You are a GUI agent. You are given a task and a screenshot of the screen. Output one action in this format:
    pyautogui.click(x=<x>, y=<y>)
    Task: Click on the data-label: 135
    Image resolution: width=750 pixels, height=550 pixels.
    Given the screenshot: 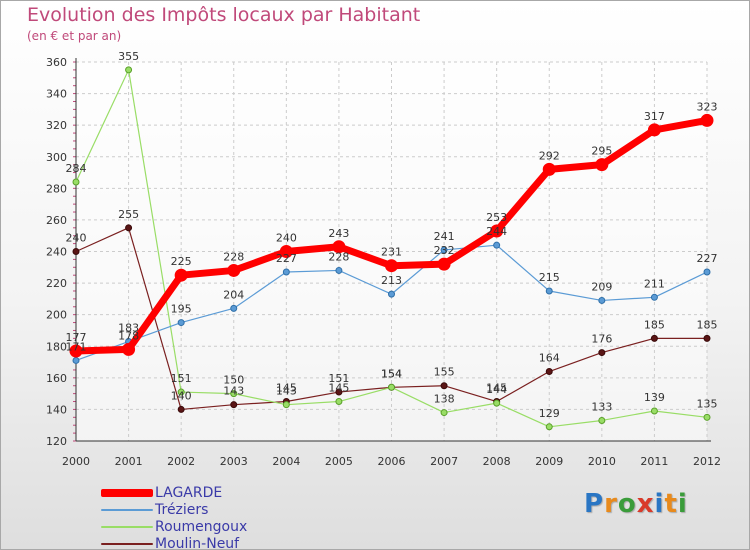 What is the action you would take?
    pyautogui.click(x=707, y=403)
    